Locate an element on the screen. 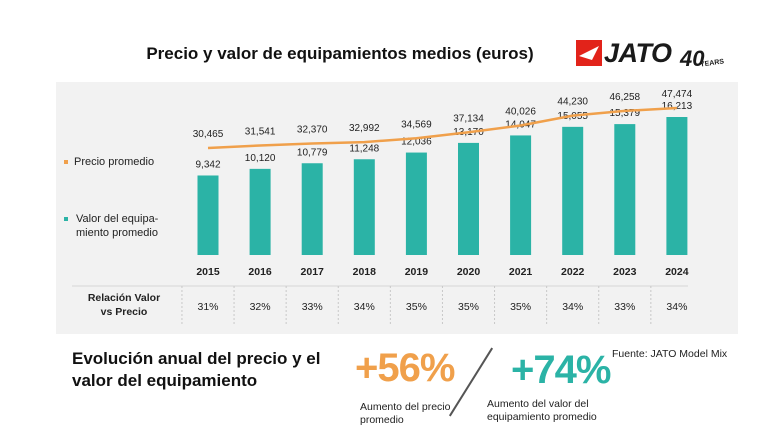 The image size is (770, 433). bar-2015 is located at coordinates (208, 215).